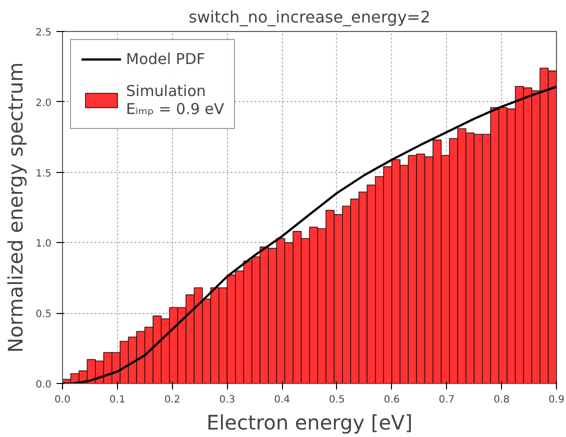 The height and width of the screenshot is (437, 566). I want to click on x-tick-label: 0.4, so click(282, 400).